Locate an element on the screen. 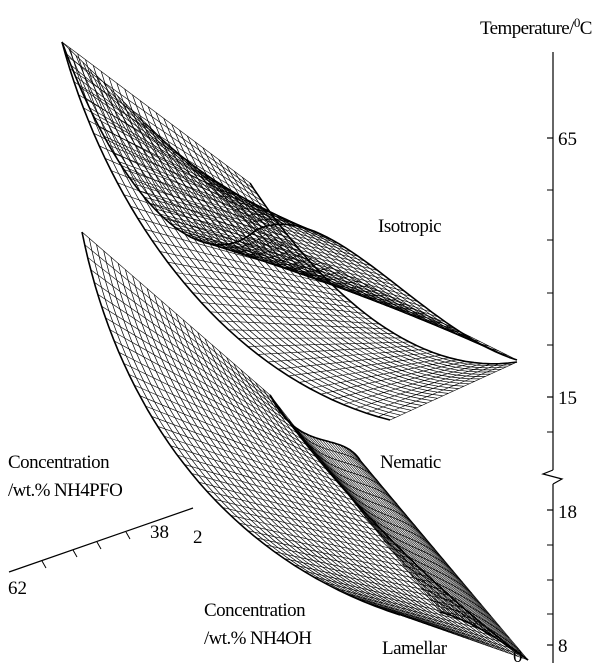  oh-tick-label-2: 2 is located at coordinates (198, 537).